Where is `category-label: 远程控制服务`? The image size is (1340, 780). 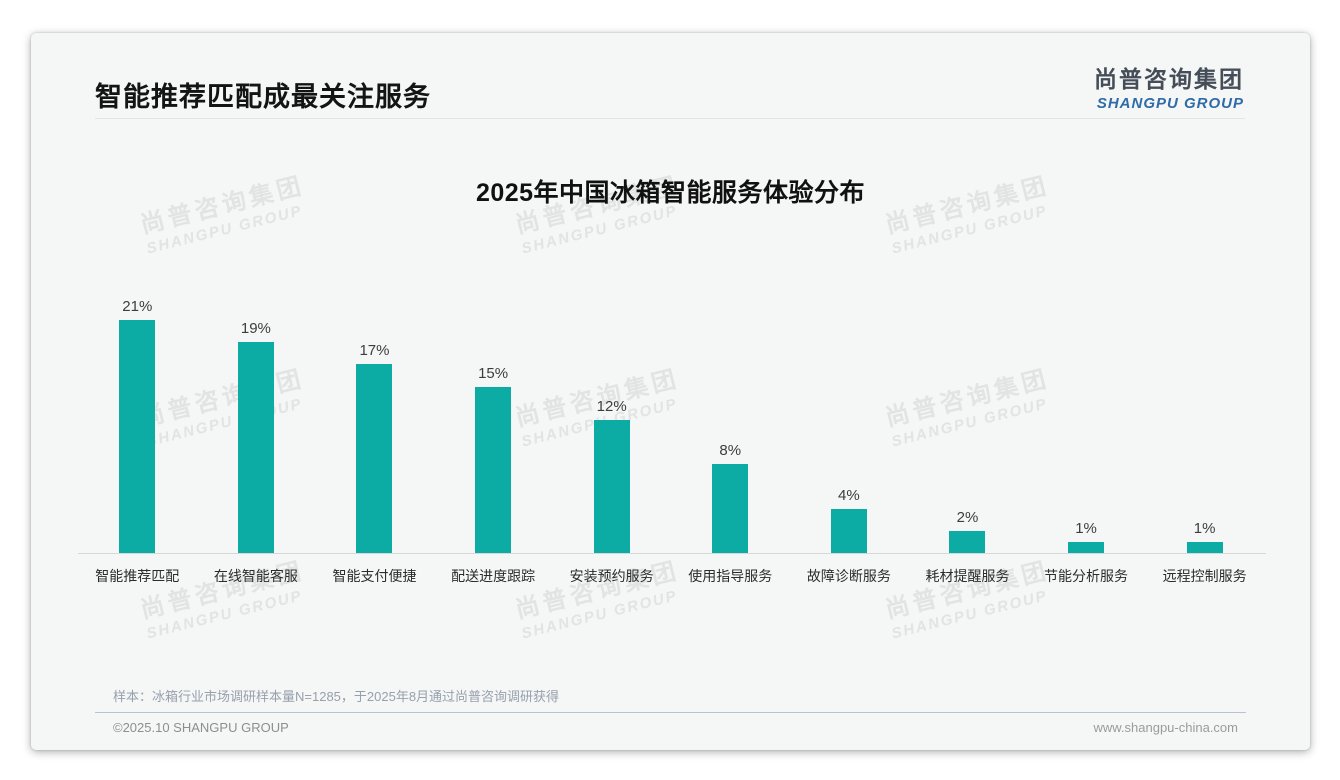
category-label: 远程控制服务 is located at coordinates (1204, 576).